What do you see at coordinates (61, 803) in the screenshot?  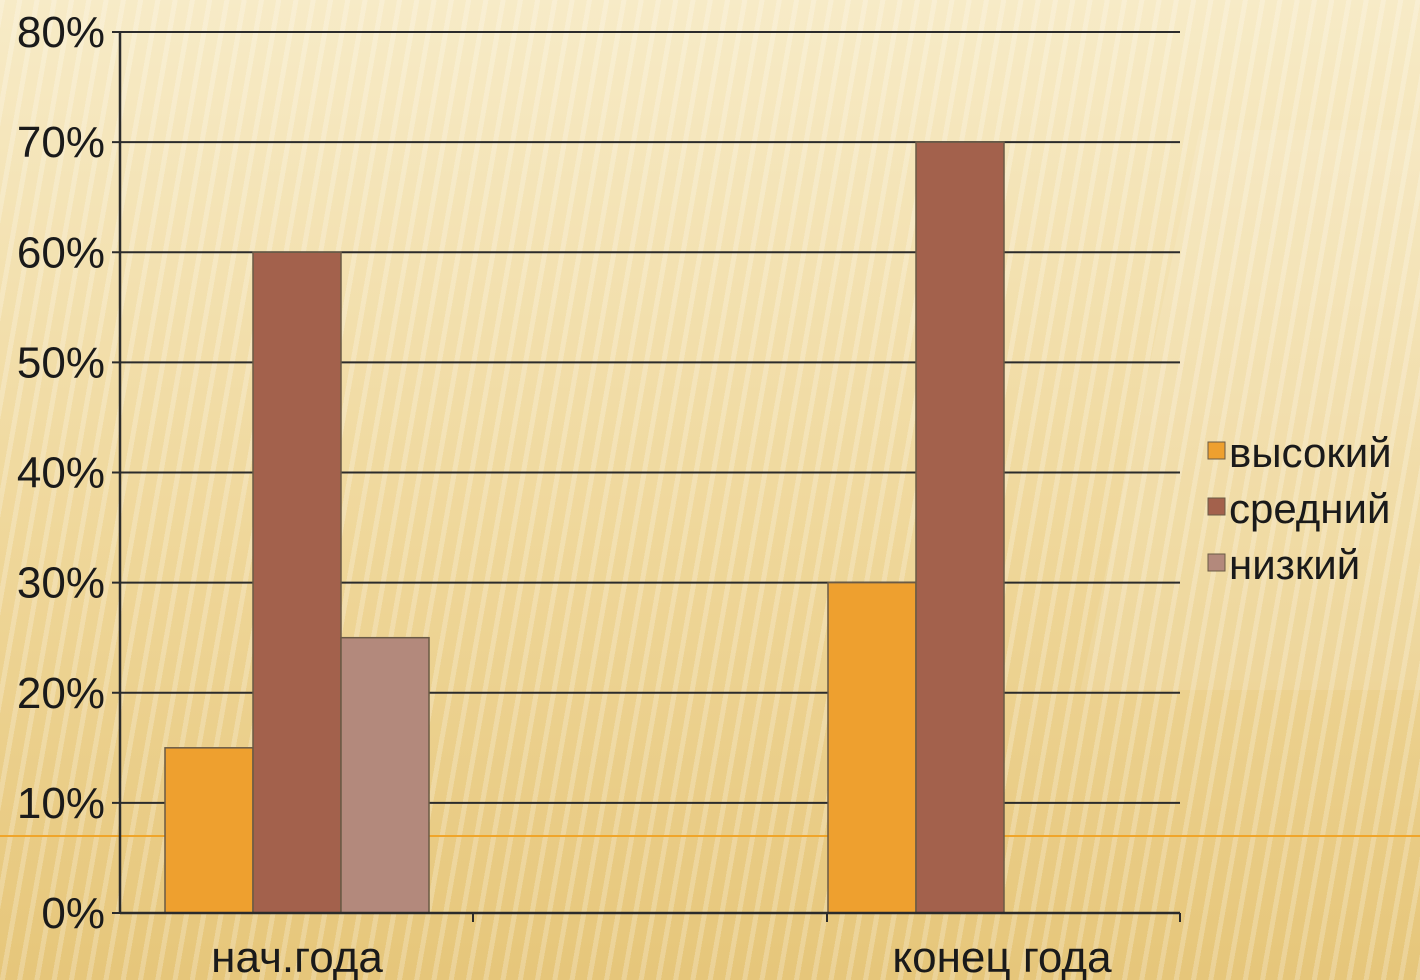 I see `y-tick-label: 10%` at bounding box center [61, 803].